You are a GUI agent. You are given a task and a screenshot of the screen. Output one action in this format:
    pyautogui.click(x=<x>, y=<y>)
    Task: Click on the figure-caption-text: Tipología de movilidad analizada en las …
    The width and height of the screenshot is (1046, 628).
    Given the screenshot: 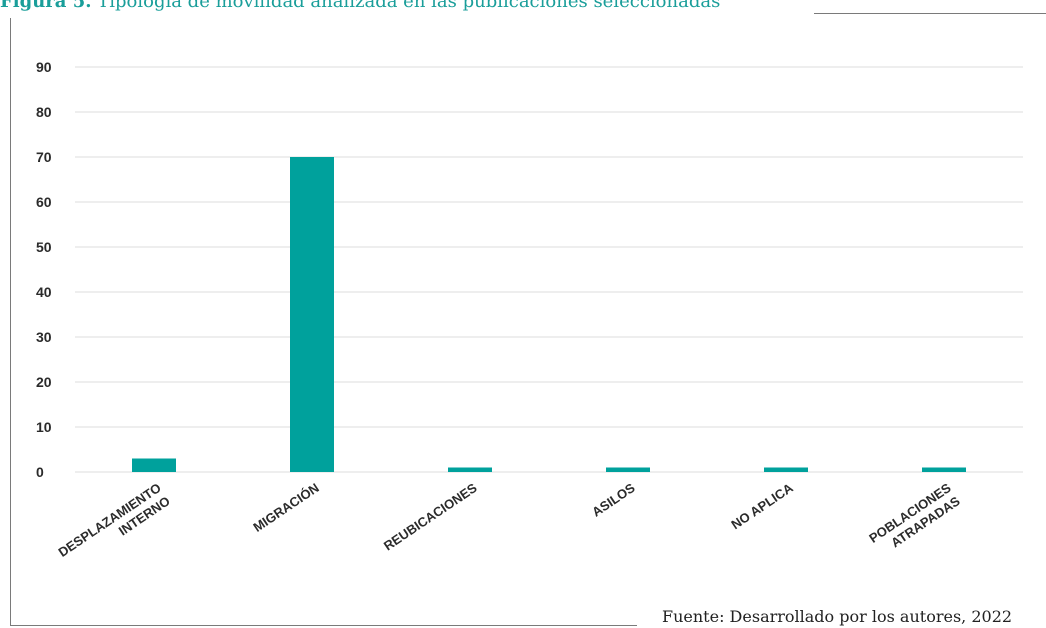 What is the action you would take?
    pyautogui.click(x=409, y=6)
    